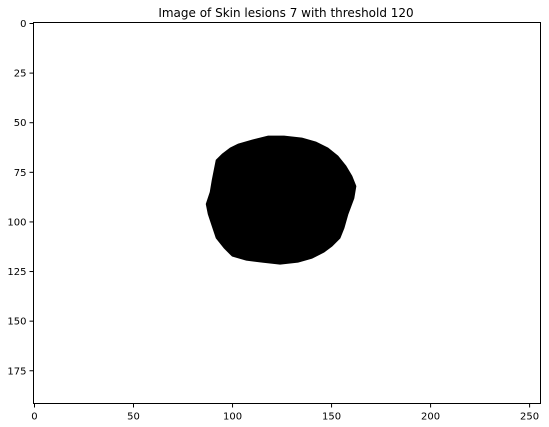 This screenshot has height=427, width=549. Describe the element at coordinates (34, 417) in the screenshot. I see `x-tick-label: 0` at that location.